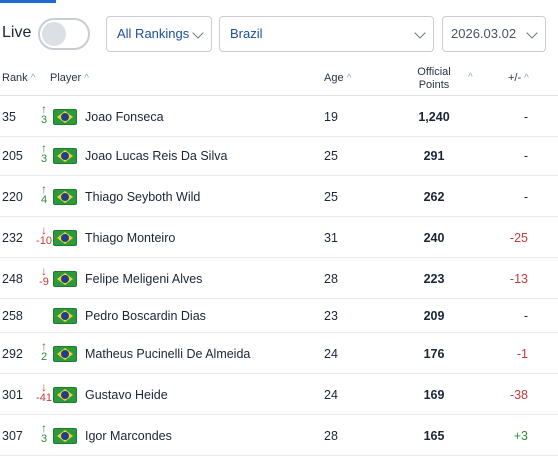 Image resolution: width=558 pixels, height=461 pixels. What do you see at coordinates (130, 238) in the screenshot?
I see `player-name-link: Thiago Monteiro` at bounding box center [130, 238].